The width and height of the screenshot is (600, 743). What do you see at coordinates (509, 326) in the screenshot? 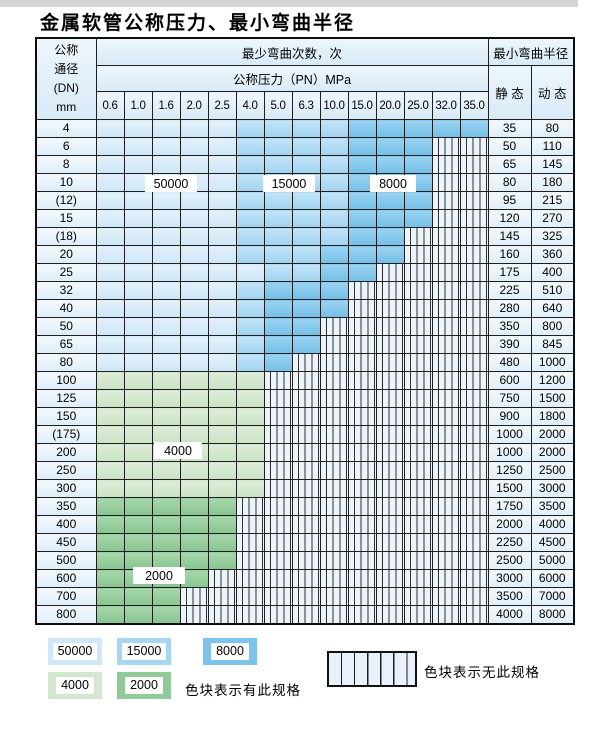
I see `static-radius-cell: 350` at bounding box center [509, 326].